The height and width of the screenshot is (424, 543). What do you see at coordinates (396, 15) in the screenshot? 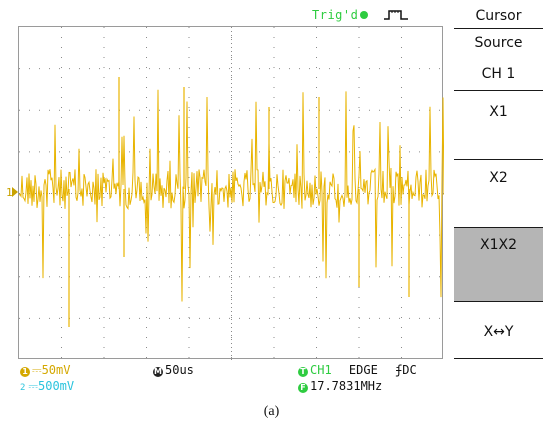
I see `pulse-icon` at bounding box center [396, 15].